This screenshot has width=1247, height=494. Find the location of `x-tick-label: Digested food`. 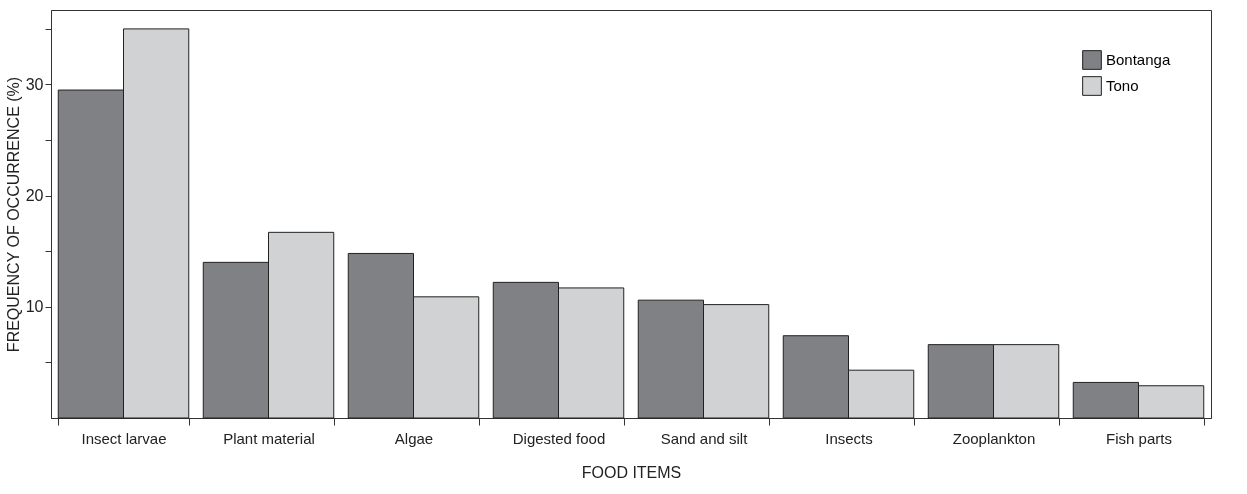

x-tick-label: Digested food is located at coordinates (559, 438).